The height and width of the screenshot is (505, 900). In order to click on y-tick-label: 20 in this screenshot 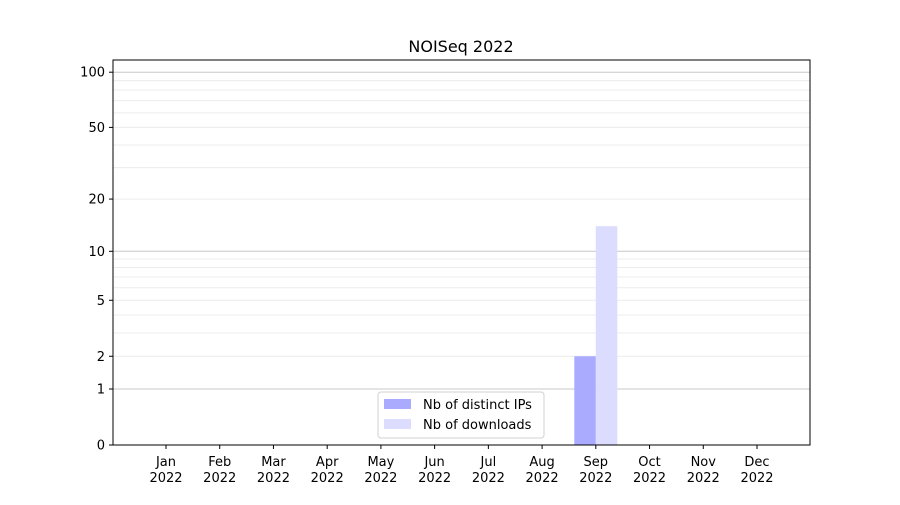, I will do `click(96, 200)`.